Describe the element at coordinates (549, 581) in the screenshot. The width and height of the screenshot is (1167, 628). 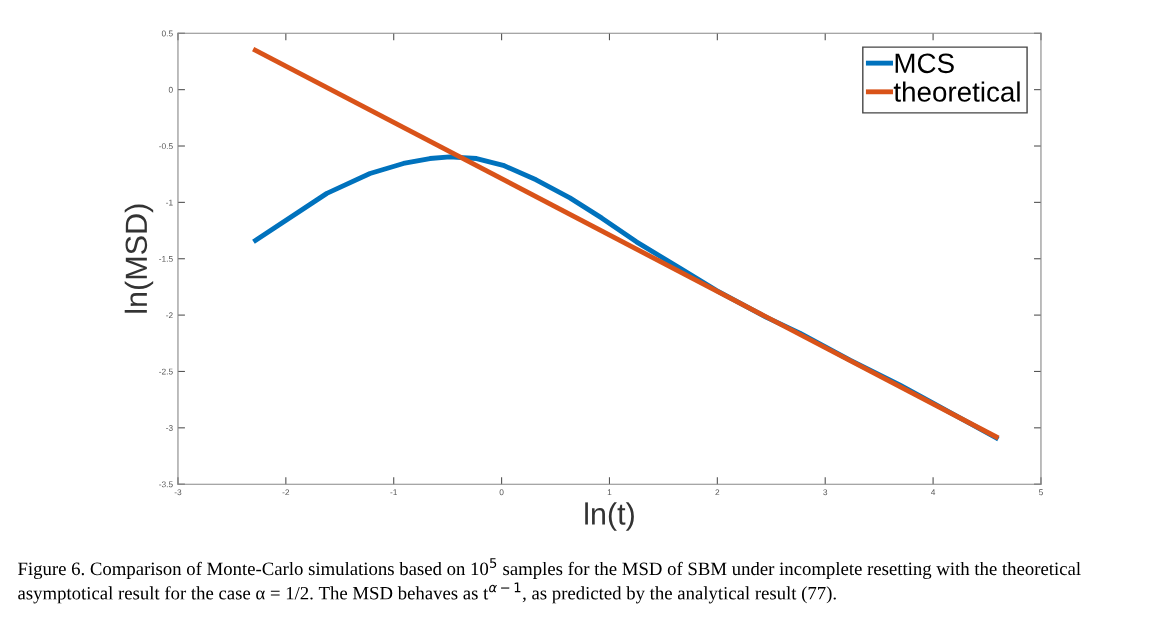
I see `caption: Figure 6. Comparison of Monte-Carlo simulations based on 10$^{5}$ samples for the MSD of SBM under incomplete resetting with the theoretical asymptotical result for the case α = 1/2. The MSD behaves as t$^{α−1}$, as predicted by the analytical result (77).` at that location.